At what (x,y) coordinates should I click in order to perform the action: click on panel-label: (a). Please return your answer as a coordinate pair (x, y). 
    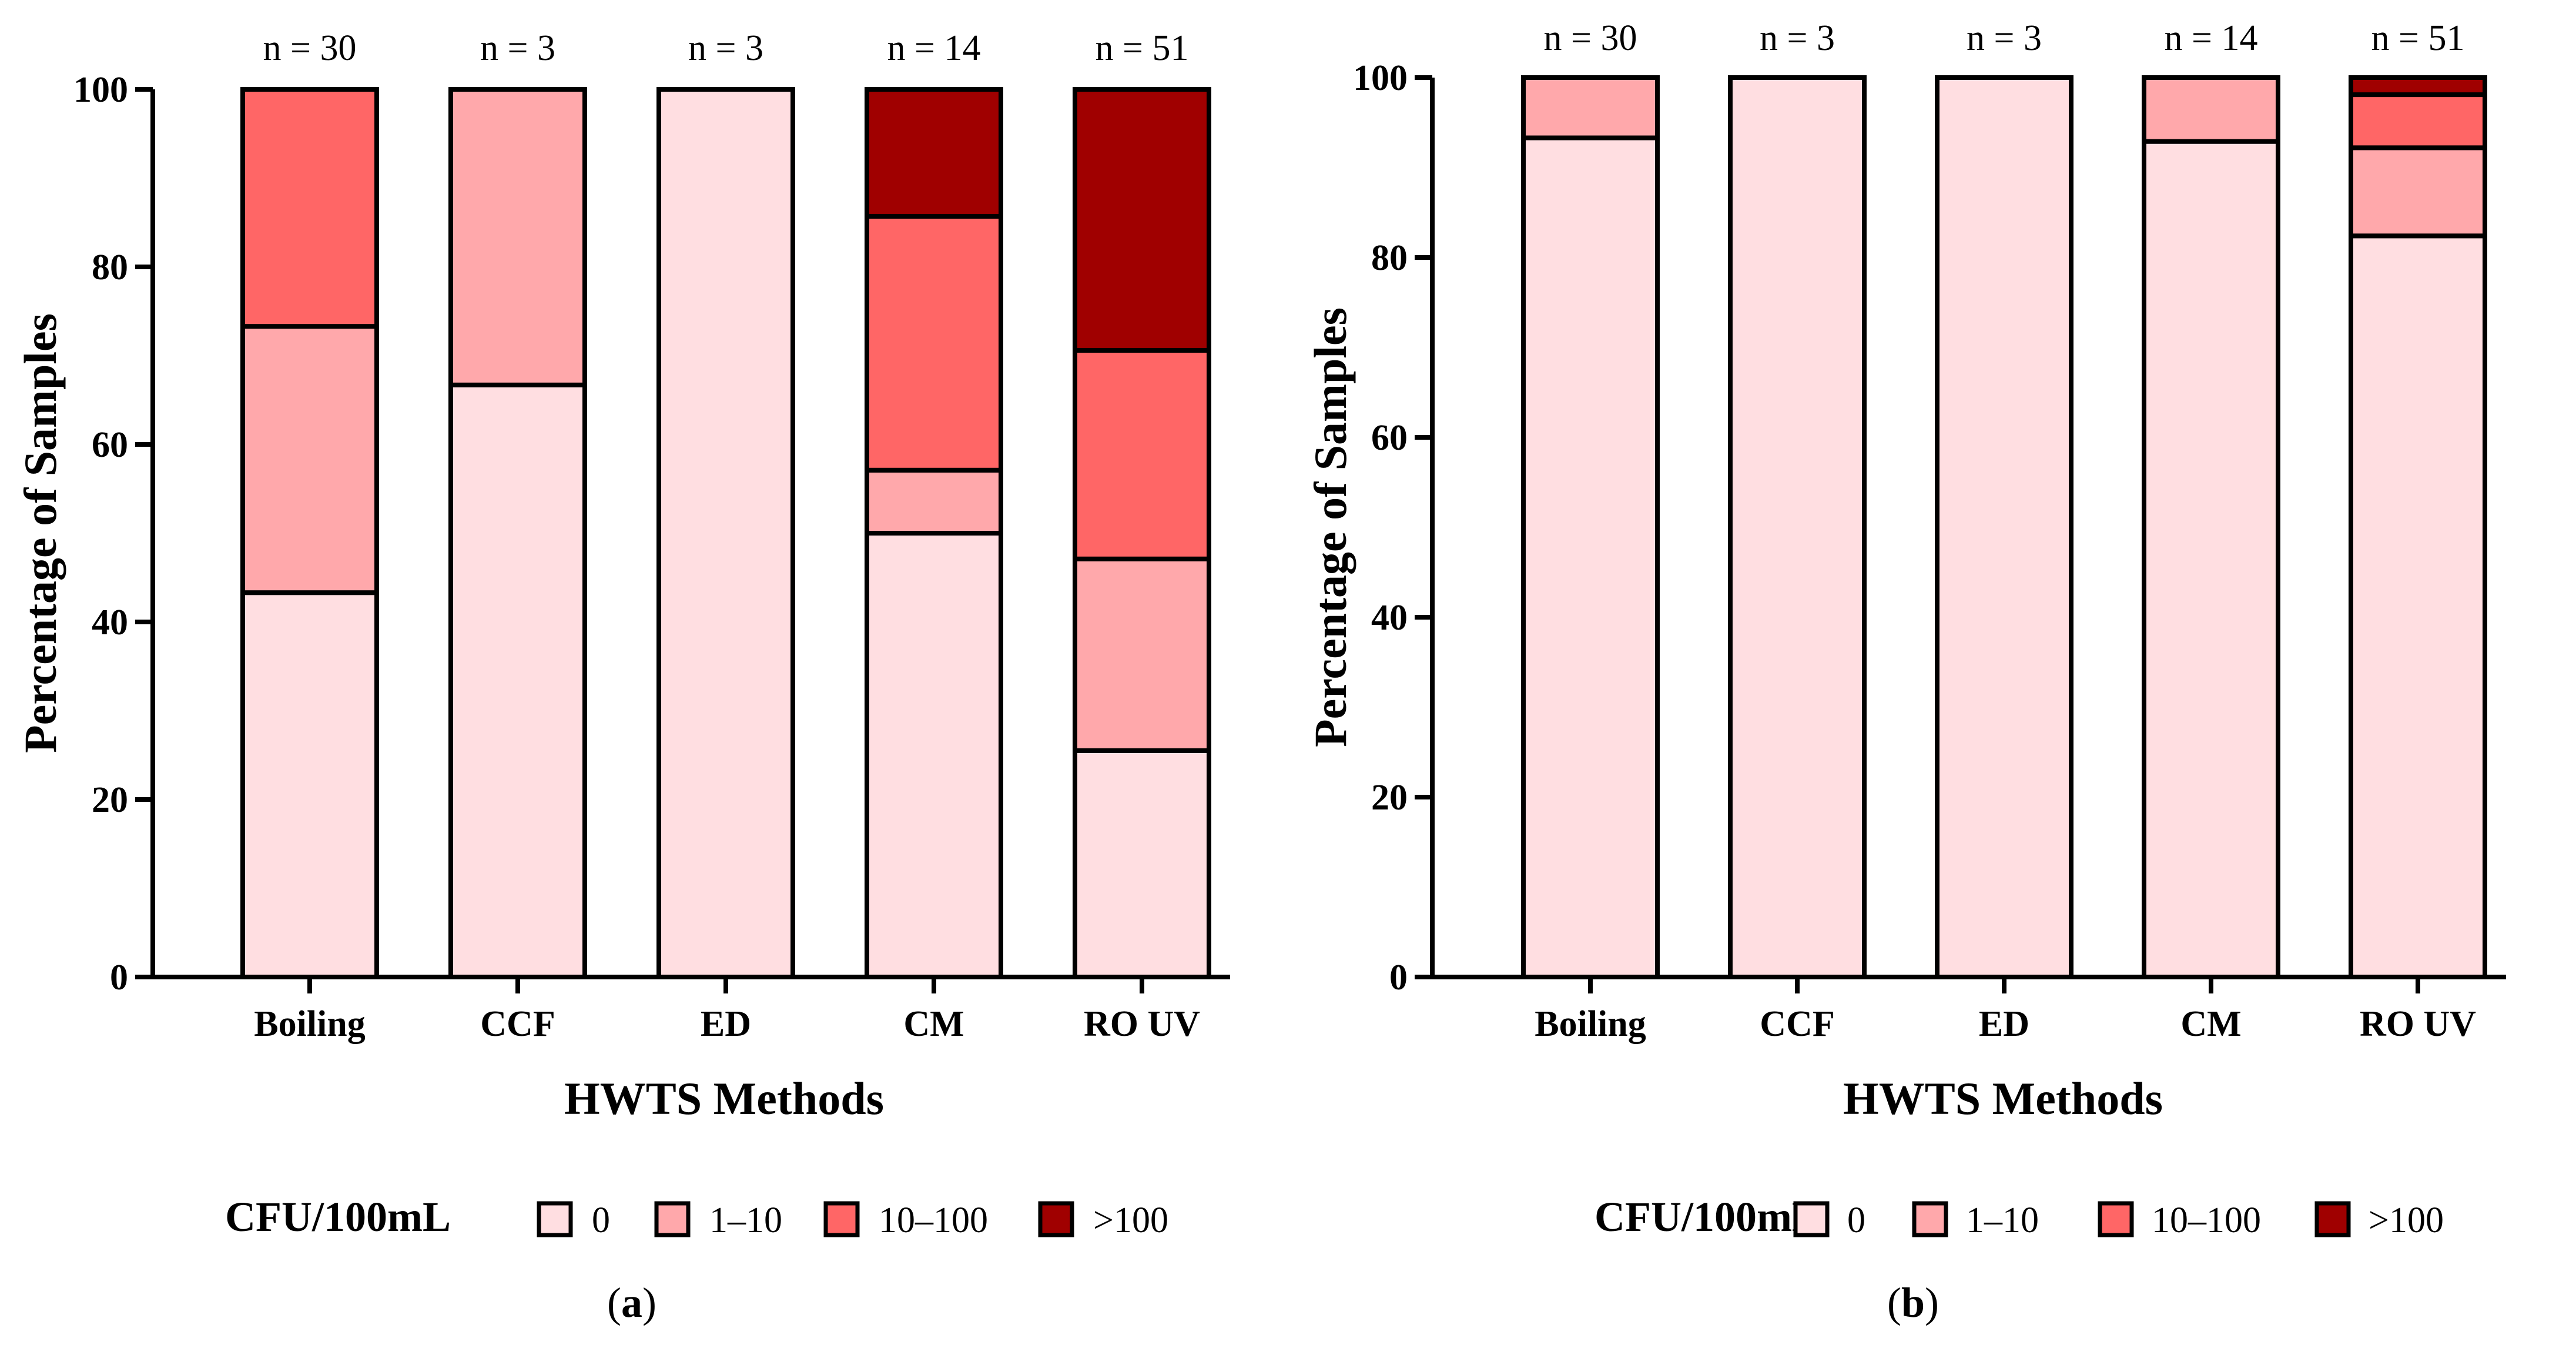
    Looking at the image, I should click on (631, 1302).